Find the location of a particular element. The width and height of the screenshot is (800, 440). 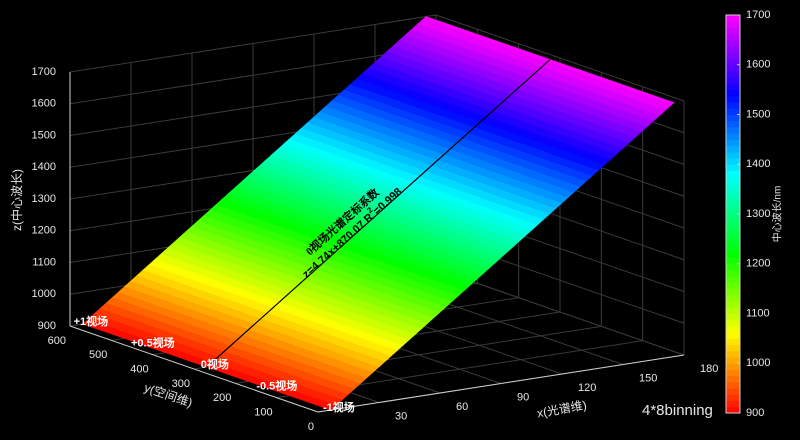

y-tick-label: 100 is located at coordinates (263, 413).